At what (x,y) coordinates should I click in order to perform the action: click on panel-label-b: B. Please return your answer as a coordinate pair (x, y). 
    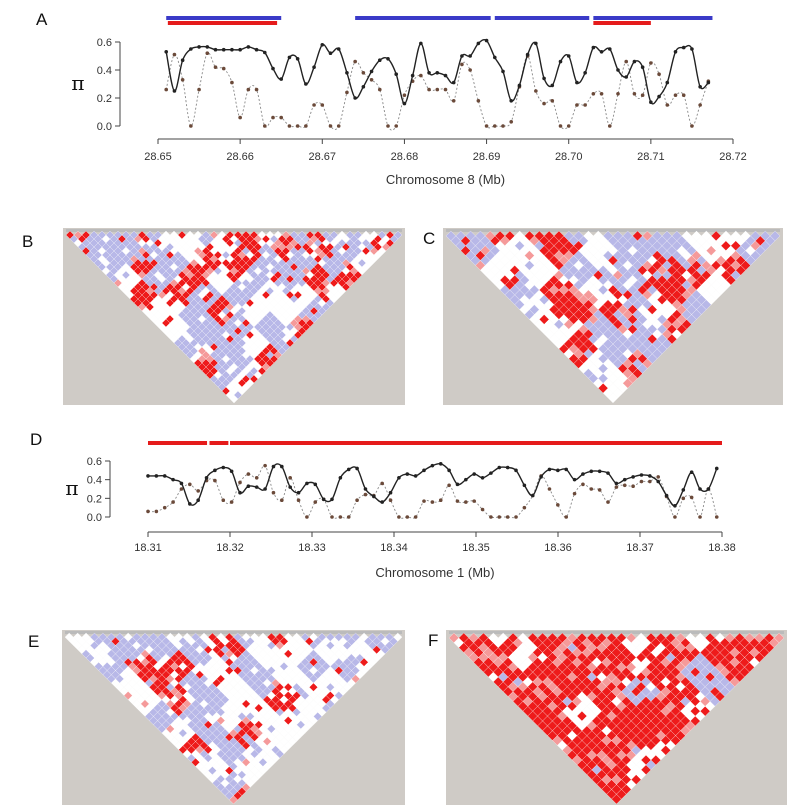
    Looking at the image, I should click on (28, 241).